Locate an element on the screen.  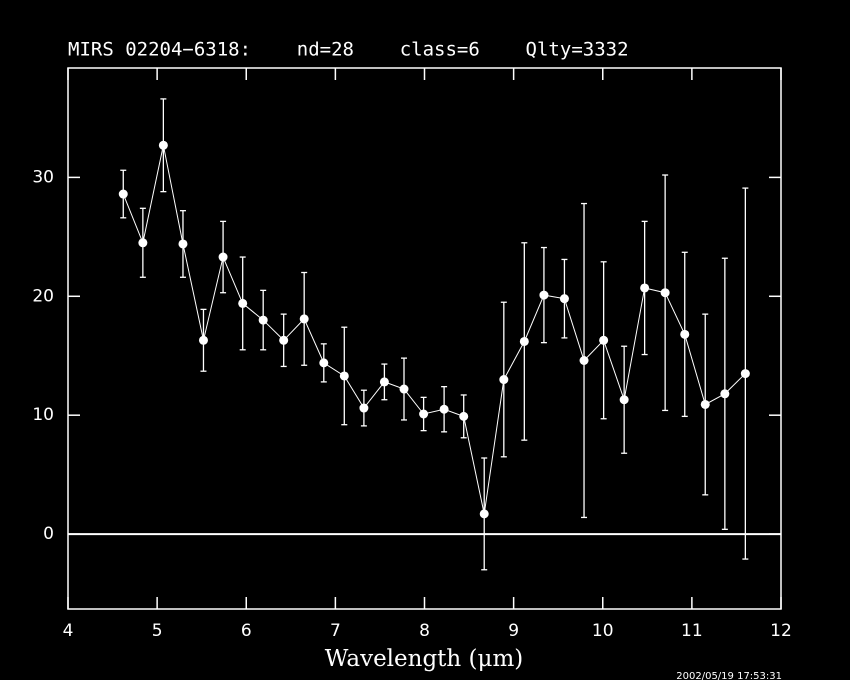
x-tick-label: 8 is located at coordinates (424, 631).